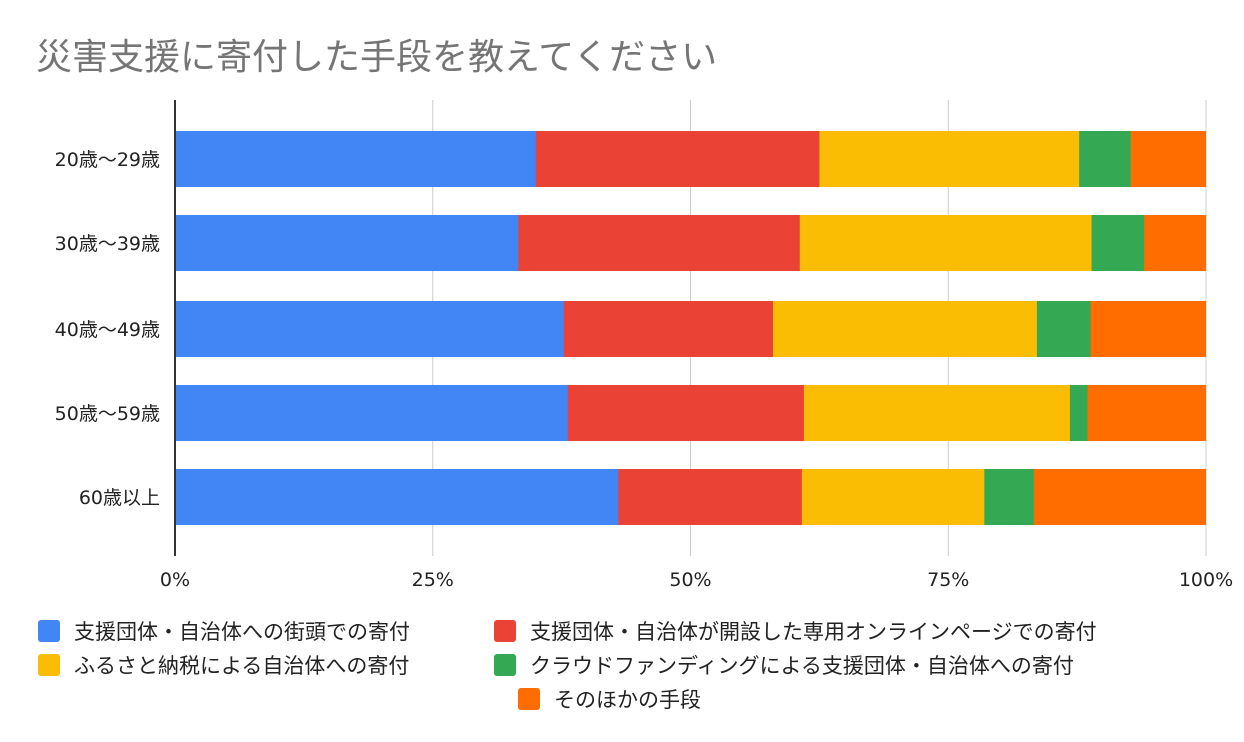 This screenshot has width=1244, height=742. I want to click on y-tick-label: 40歳〜49歳, so click(107, 330).